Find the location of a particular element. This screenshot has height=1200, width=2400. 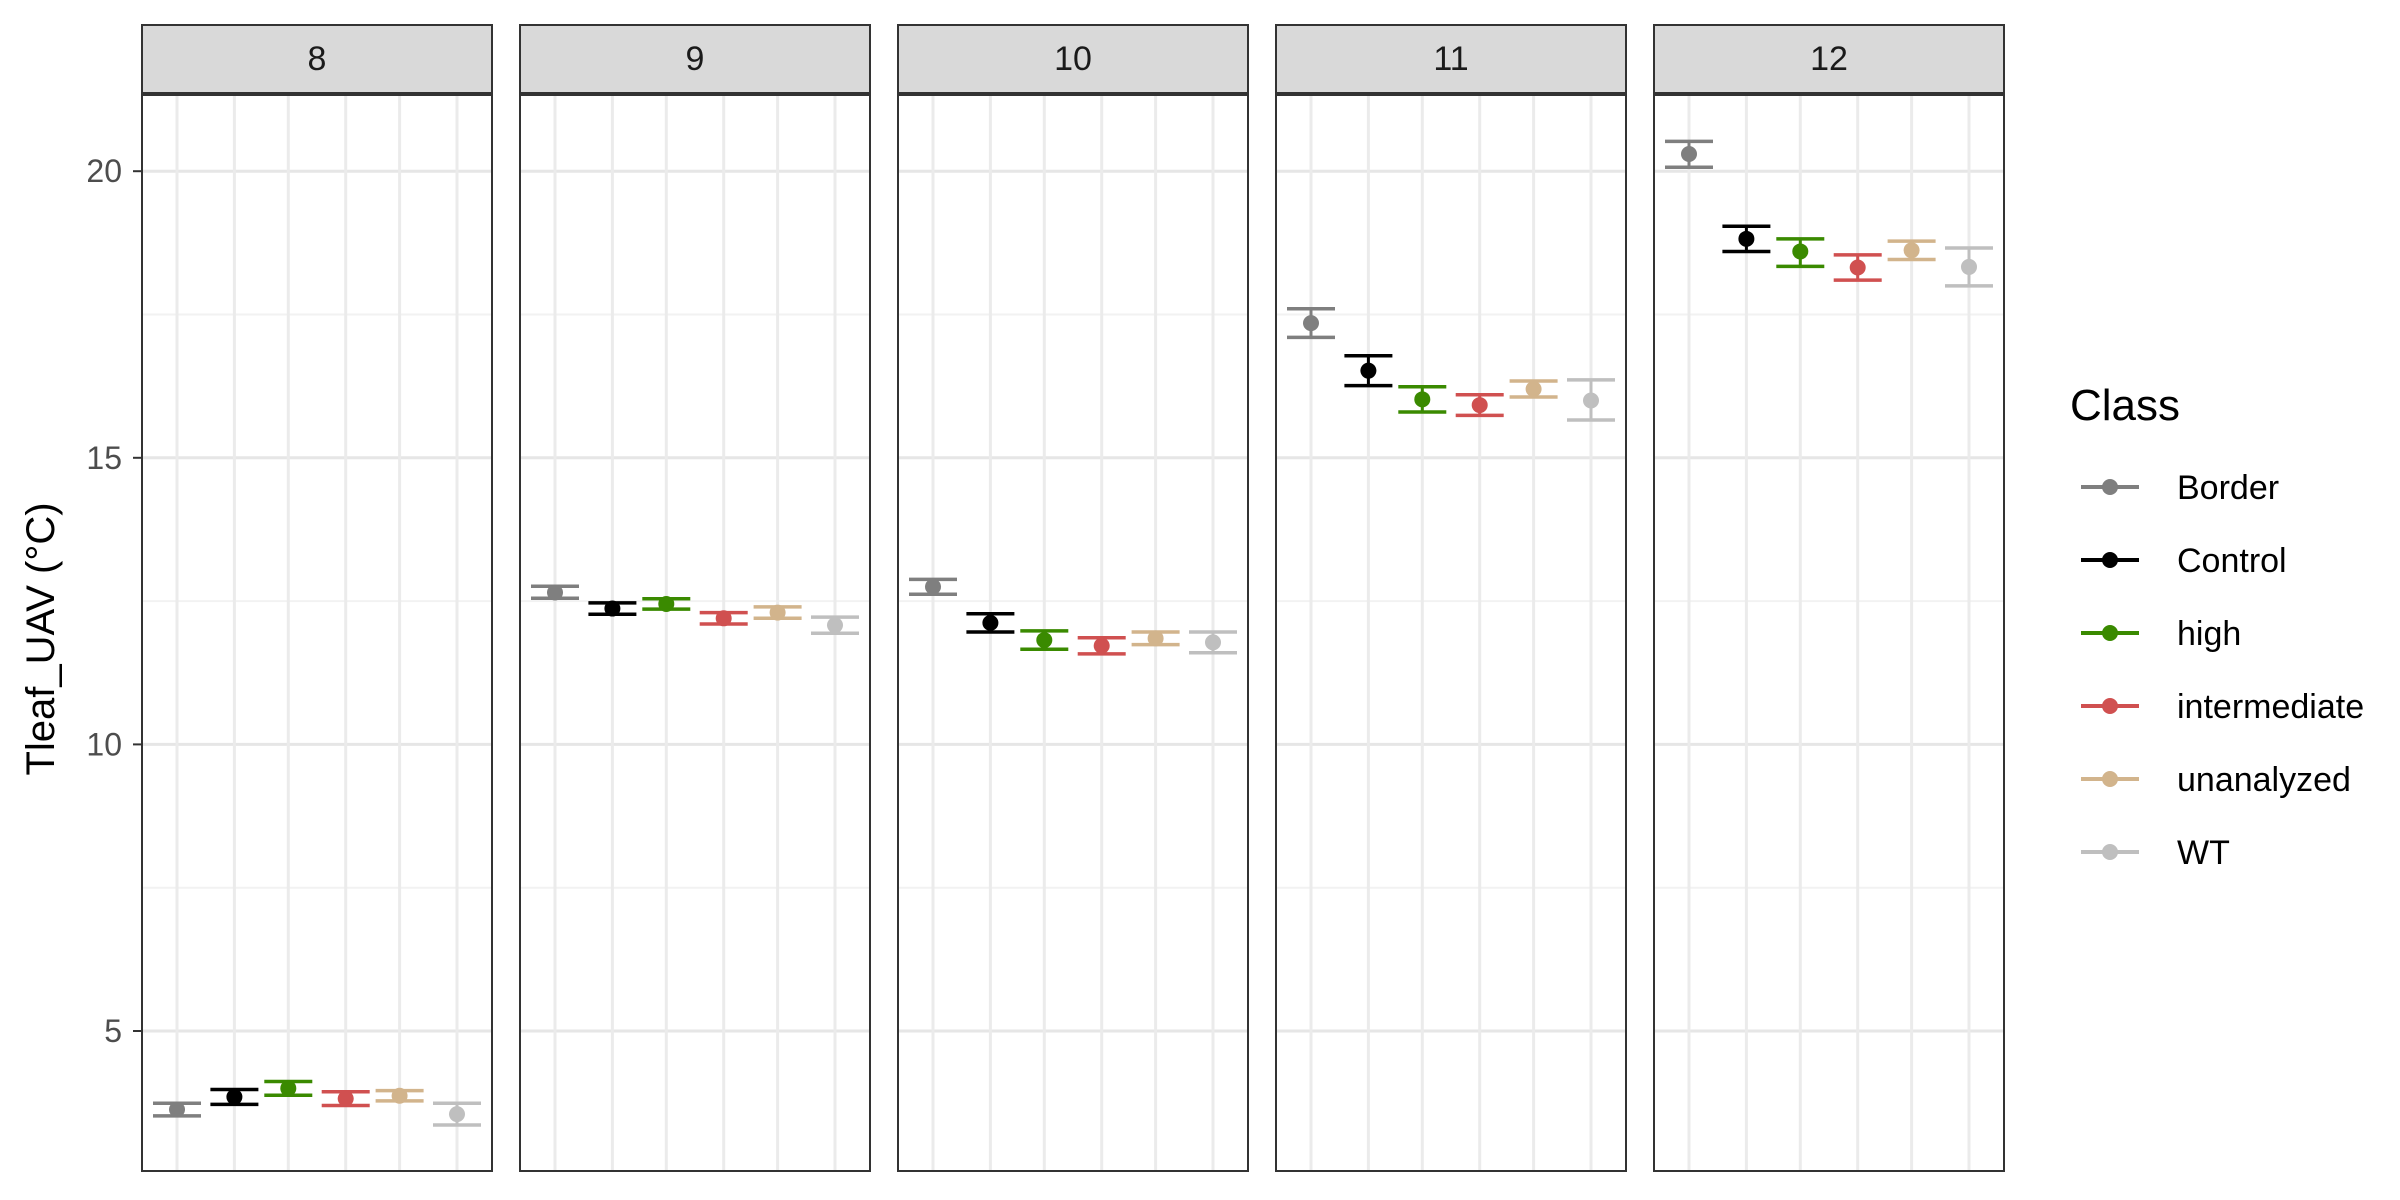

legend-item-unanalyzed: unanalyzed is located at coordinates (2216, 780).